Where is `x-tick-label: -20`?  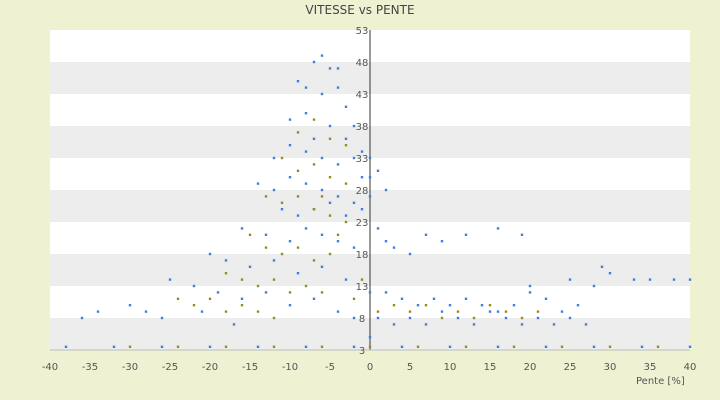
x-tick-label: -20 is located at coordinates (210, 367).